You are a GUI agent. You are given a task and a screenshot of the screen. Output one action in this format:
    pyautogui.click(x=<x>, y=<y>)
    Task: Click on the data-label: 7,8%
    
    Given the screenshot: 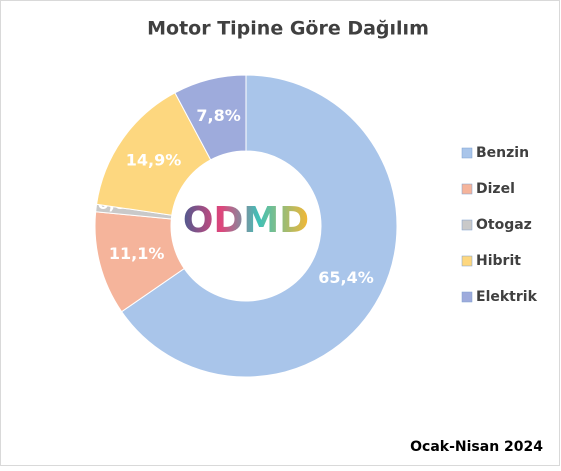 What is the action you would take?
    pyautogui.click(x=218, y=115)
    